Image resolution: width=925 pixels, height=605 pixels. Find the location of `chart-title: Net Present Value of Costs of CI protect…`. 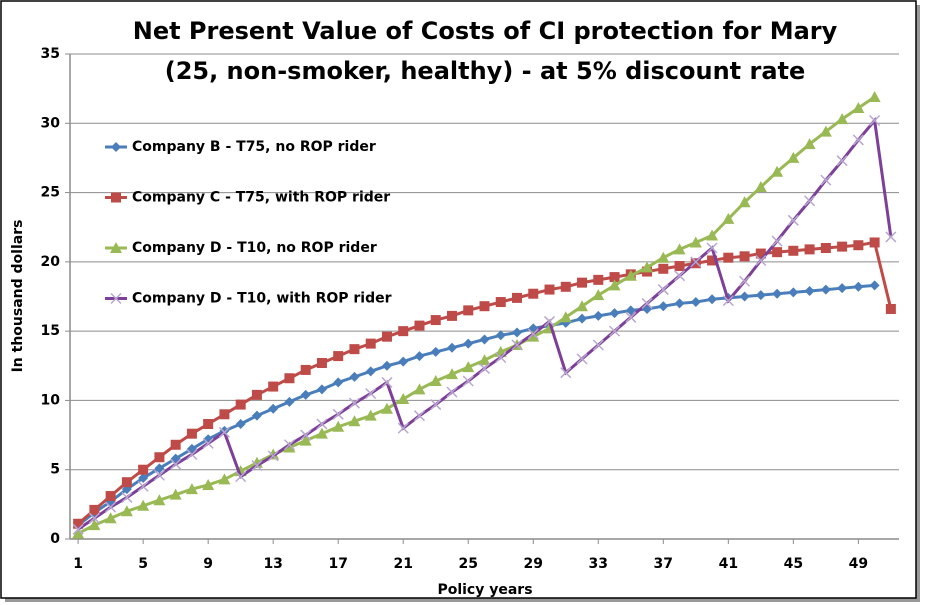

chart-title: Net Present Value of Costs of CI protect… is located at coordinates (485, 31).